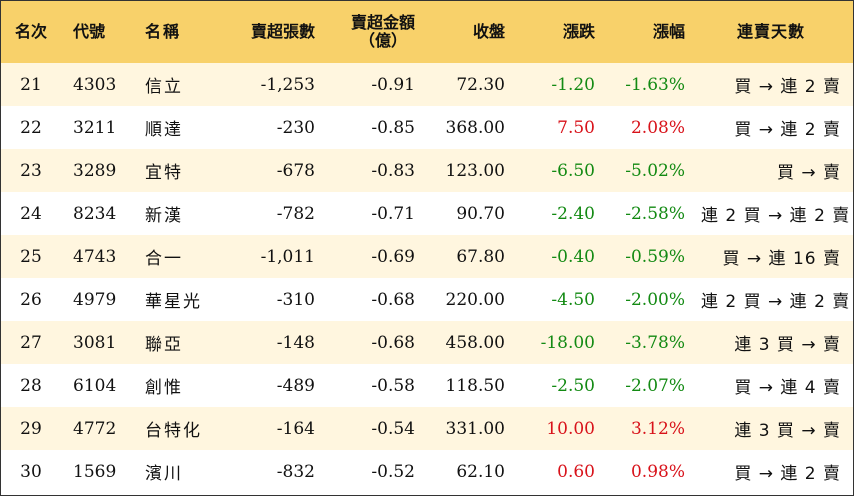  What do you see at coordinates (475, 342) in the screenshot?
I see `cell-close: 458.00` at bounding box center [475, 342].